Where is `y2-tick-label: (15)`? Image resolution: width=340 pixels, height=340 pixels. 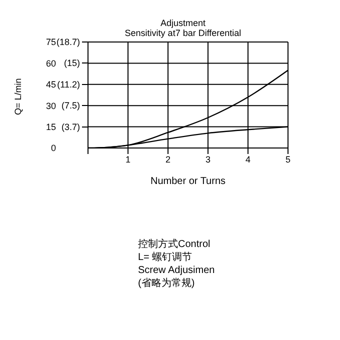 y2-tick-label: (15) is located at coordinates (72, 63).